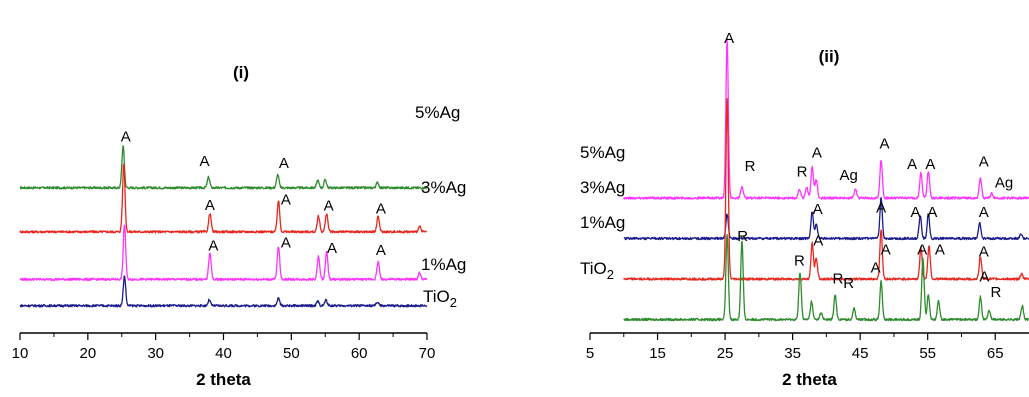  Describe the element at coordinates (241, 72) in the screenshot. I see `panel-label: (i)` at that location.